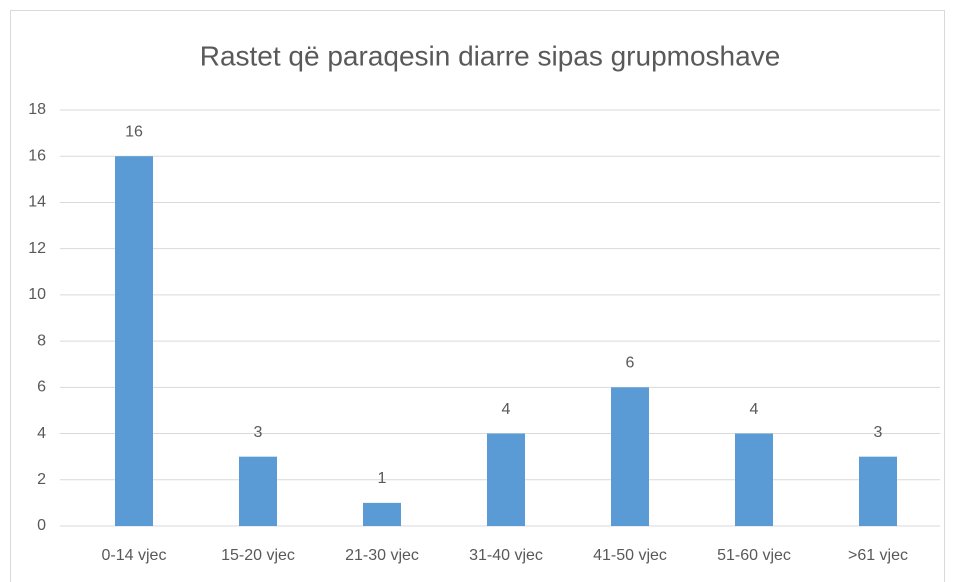 Image resolution: width=956 pixels, height=582 pixels. Describe the element at coordinates (41, 479) in the screenshot. I see `y-tick-label: 2` at that location.